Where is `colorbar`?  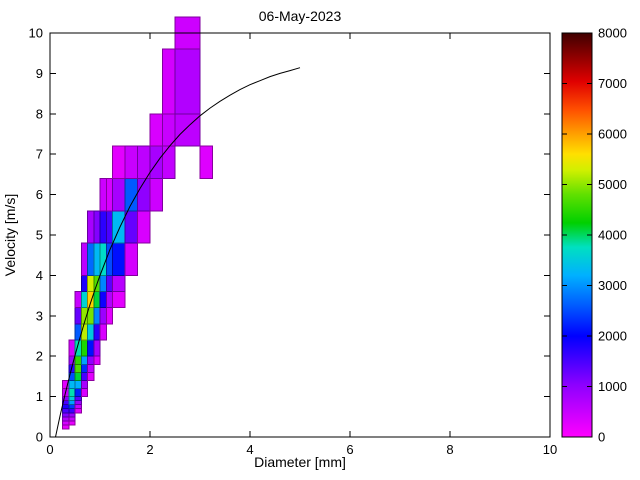
colorbar is located at coordinates (577, 235).